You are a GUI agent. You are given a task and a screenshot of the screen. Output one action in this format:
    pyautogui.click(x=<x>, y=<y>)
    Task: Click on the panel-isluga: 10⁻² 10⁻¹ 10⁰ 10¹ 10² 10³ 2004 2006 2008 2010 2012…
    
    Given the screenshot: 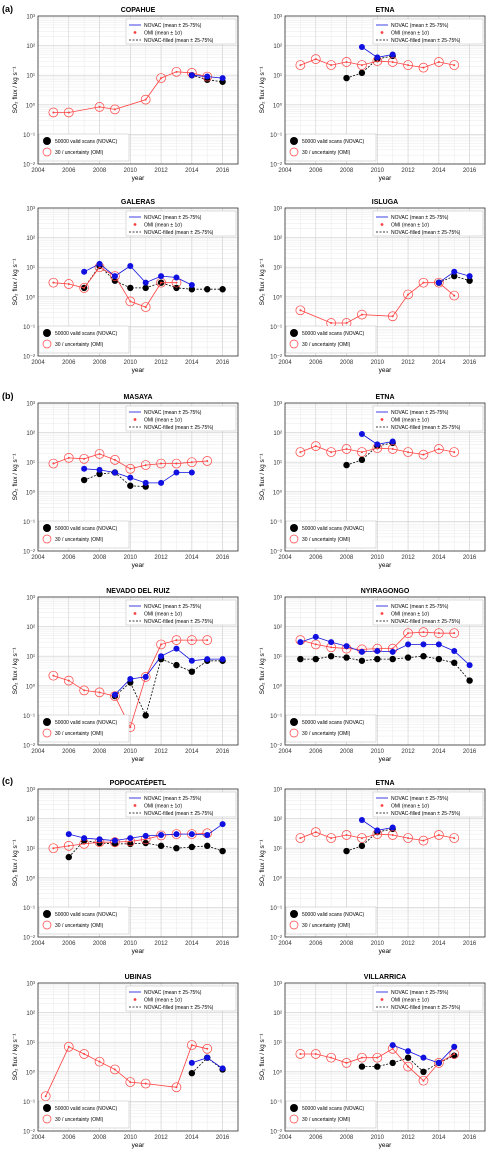 What is the action you would take?
    pyautogui.click(x=372, y=286)
    